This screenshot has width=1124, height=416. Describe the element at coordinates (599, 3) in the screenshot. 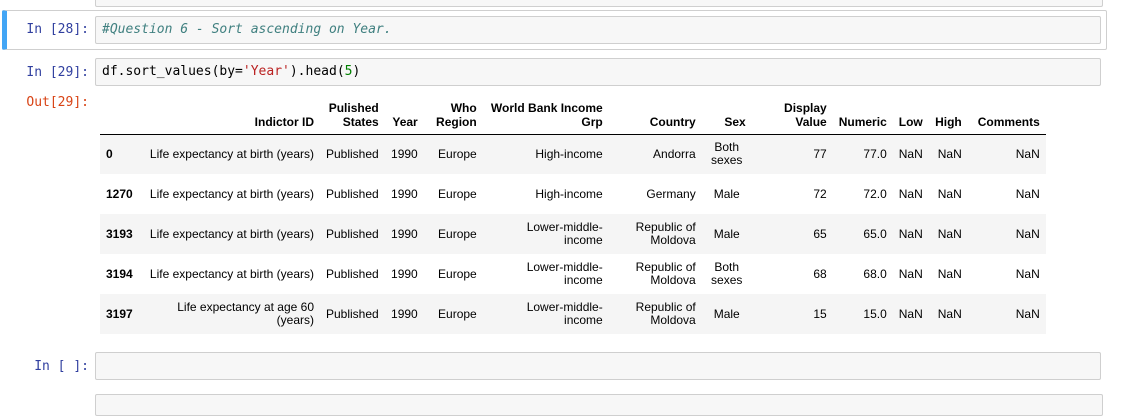

I see `previous-cell-input` at that location.